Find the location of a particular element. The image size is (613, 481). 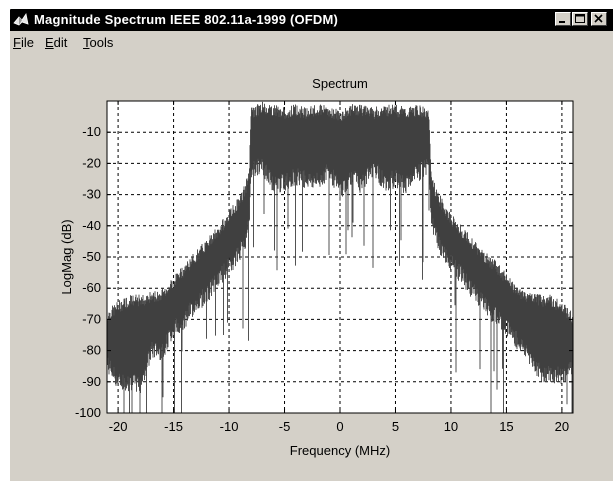

minimize-icon is located at coordinates (562, 22).